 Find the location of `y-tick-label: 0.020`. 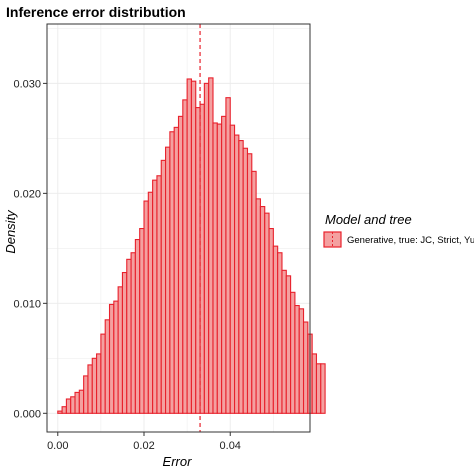

y-tick-label: 0.020 is located at coordinates (27, 194).